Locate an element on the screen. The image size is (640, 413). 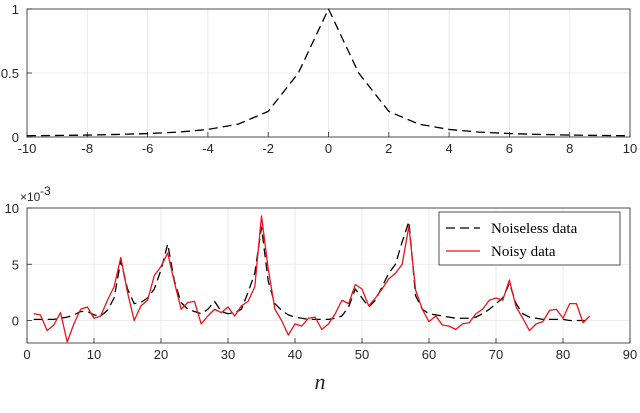
x-tick-label: 90 is located at coordinates (630, 354).